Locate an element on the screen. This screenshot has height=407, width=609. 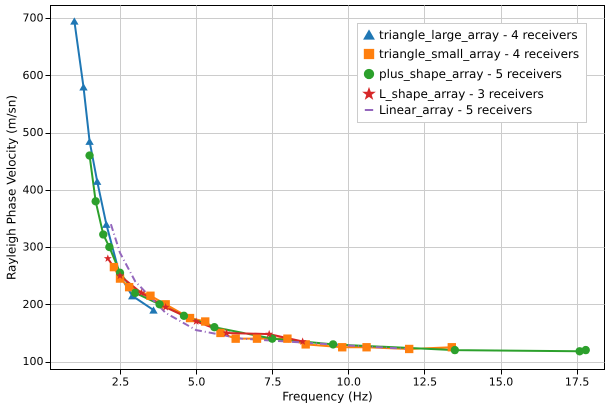
y-tick-label: 700 is located at coordinates (33, 18).